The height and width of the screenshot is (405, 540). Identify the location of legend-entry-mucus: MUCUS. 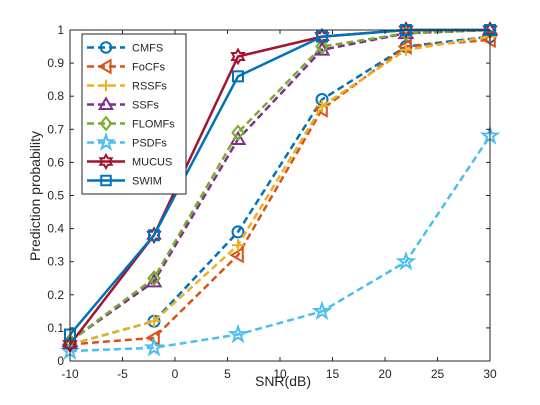
(129, 161).